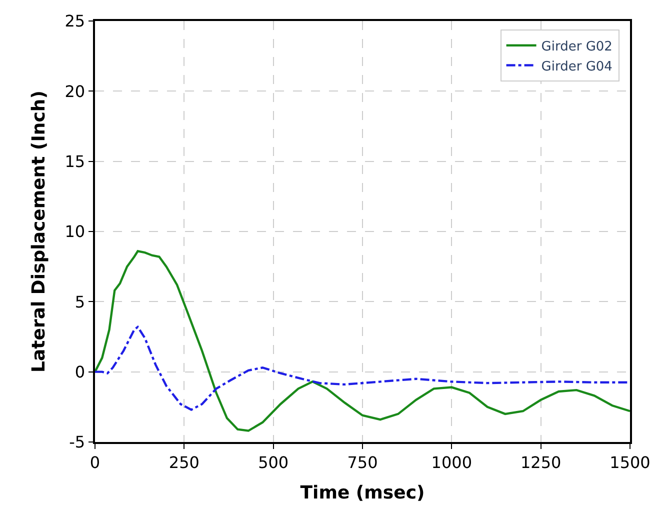  Describe the element at coordinates (362, 462) in the screenshot. I see `x-tick-label: 750` at that location.